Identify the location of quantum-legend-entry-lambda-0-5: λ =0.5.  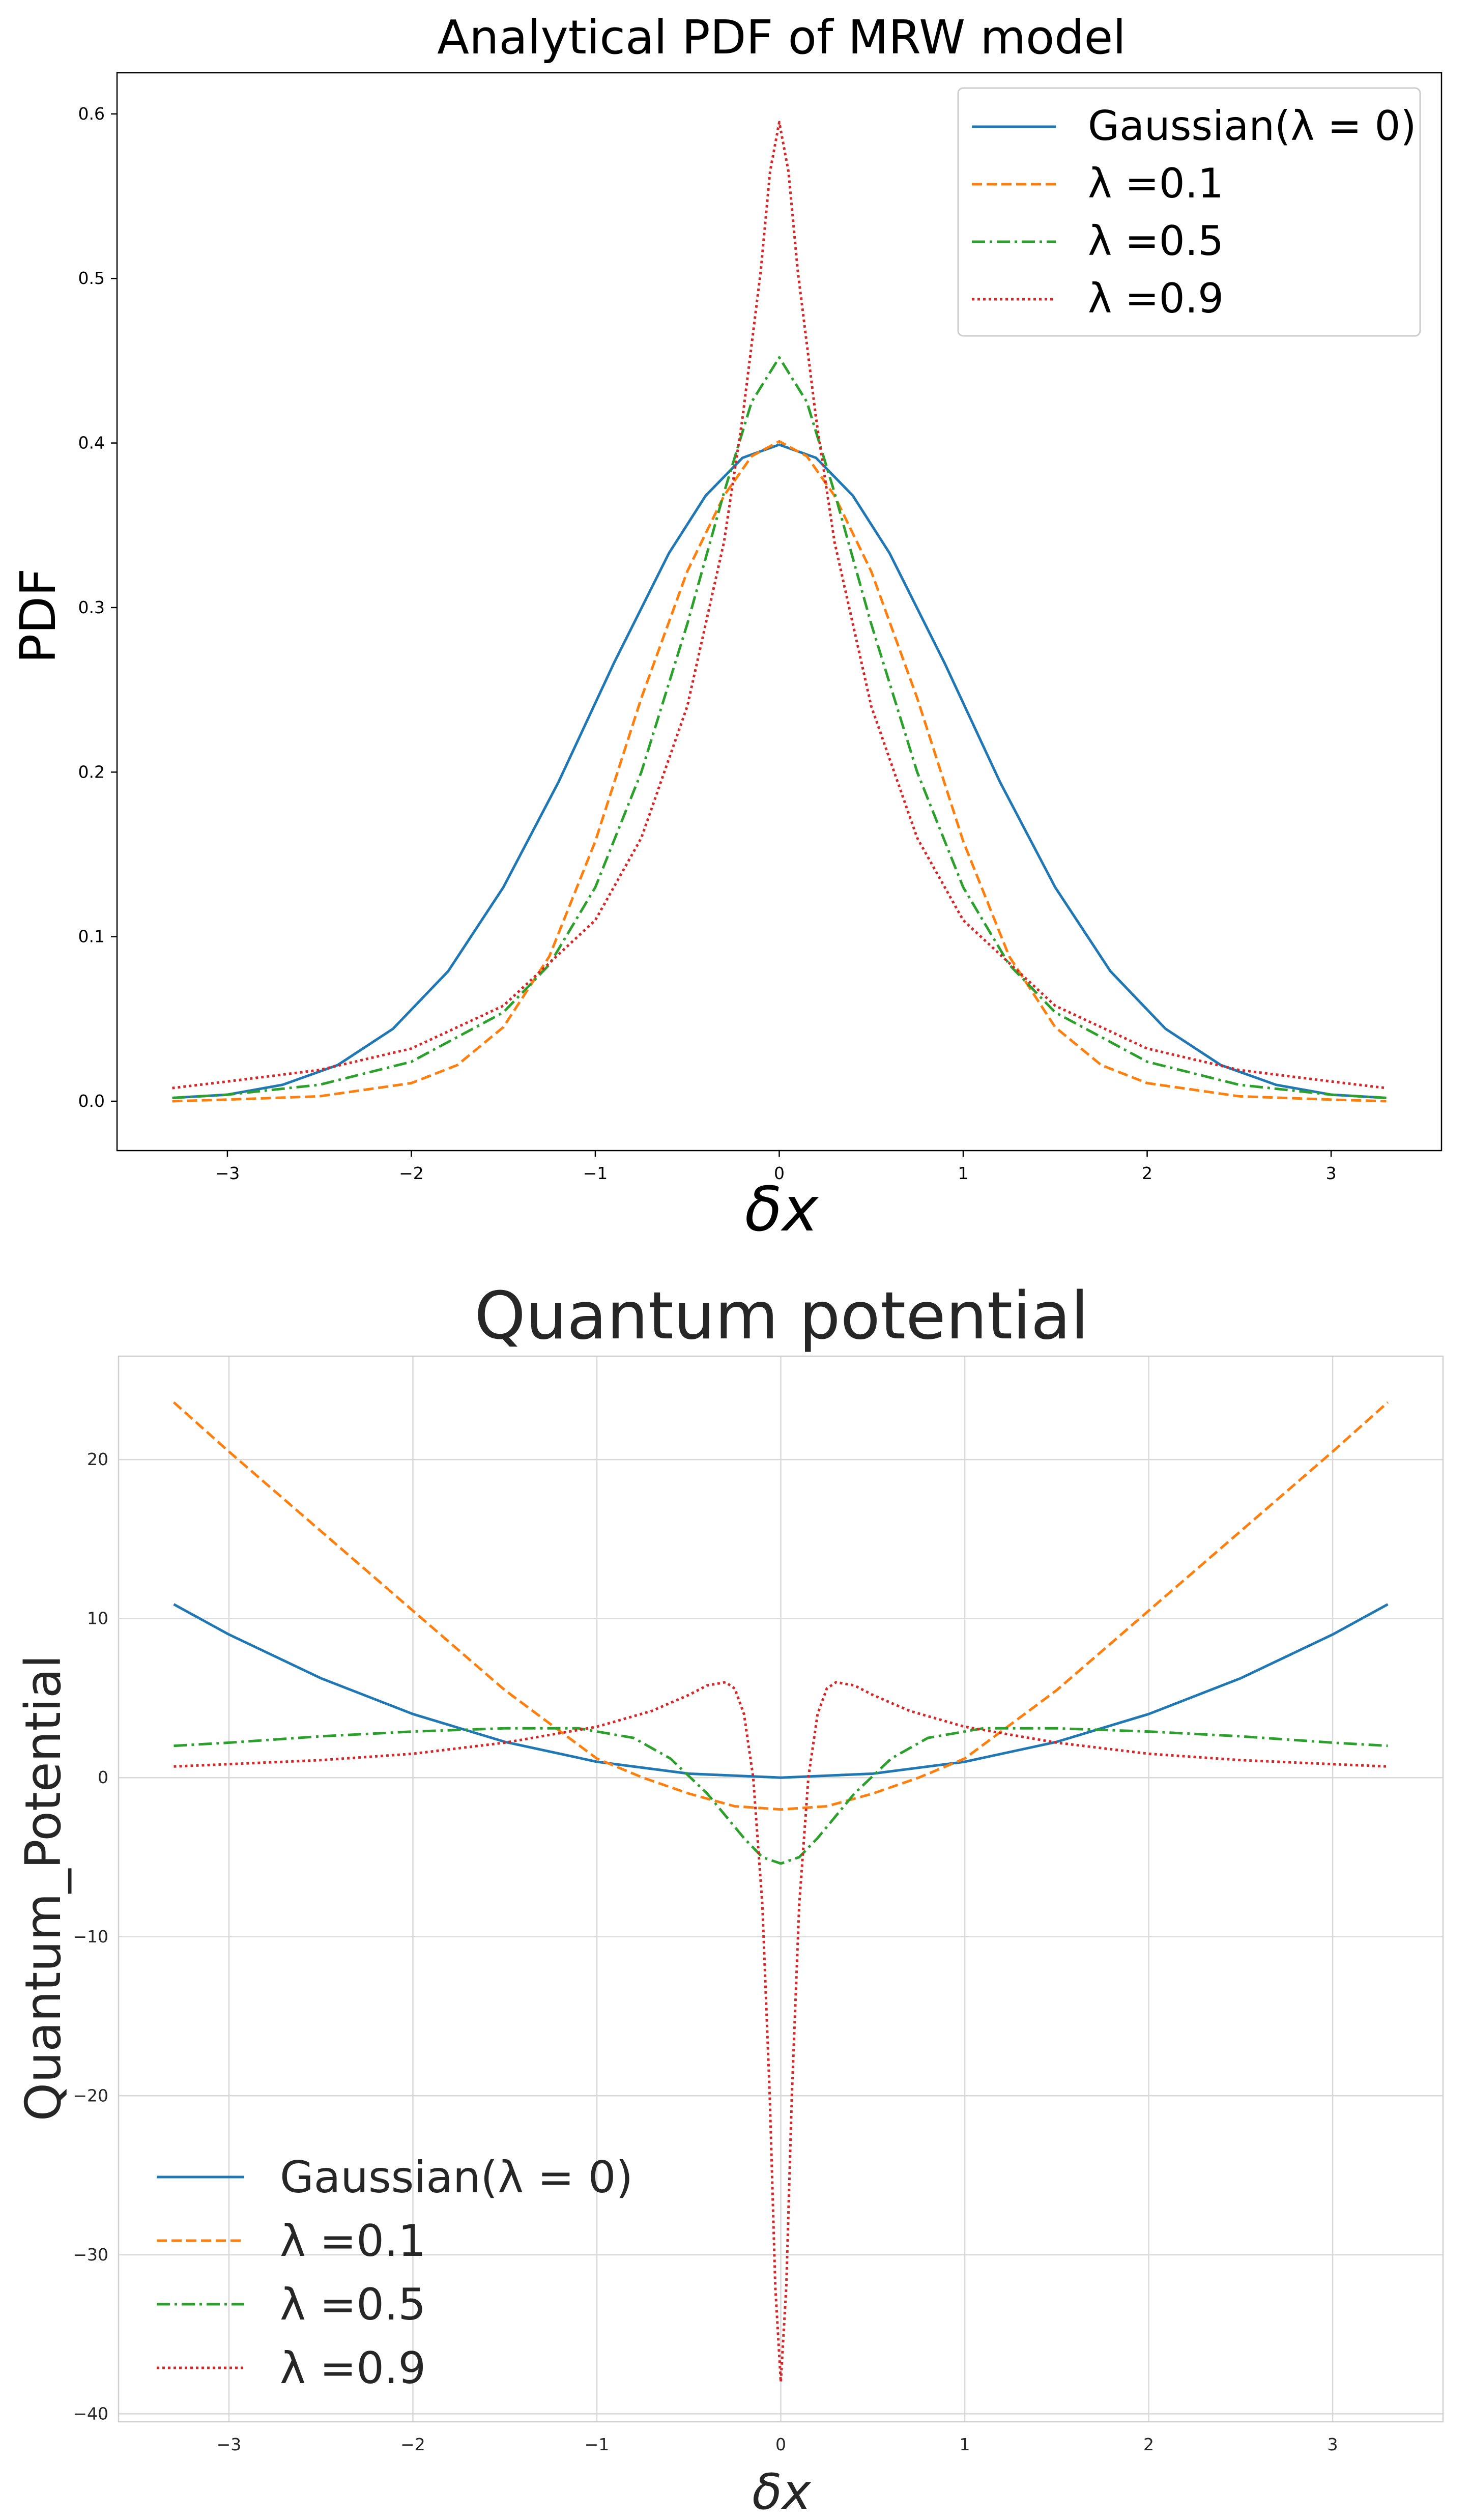
(353, 2304).